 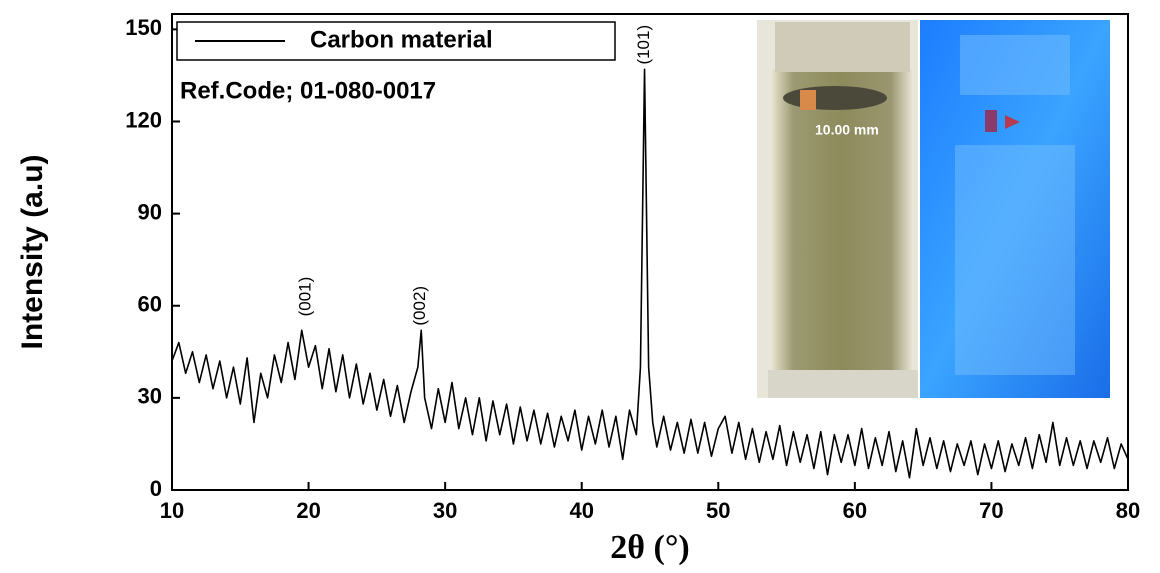 I want to click on y-tick-label: 150, so click(x=143, y=27).